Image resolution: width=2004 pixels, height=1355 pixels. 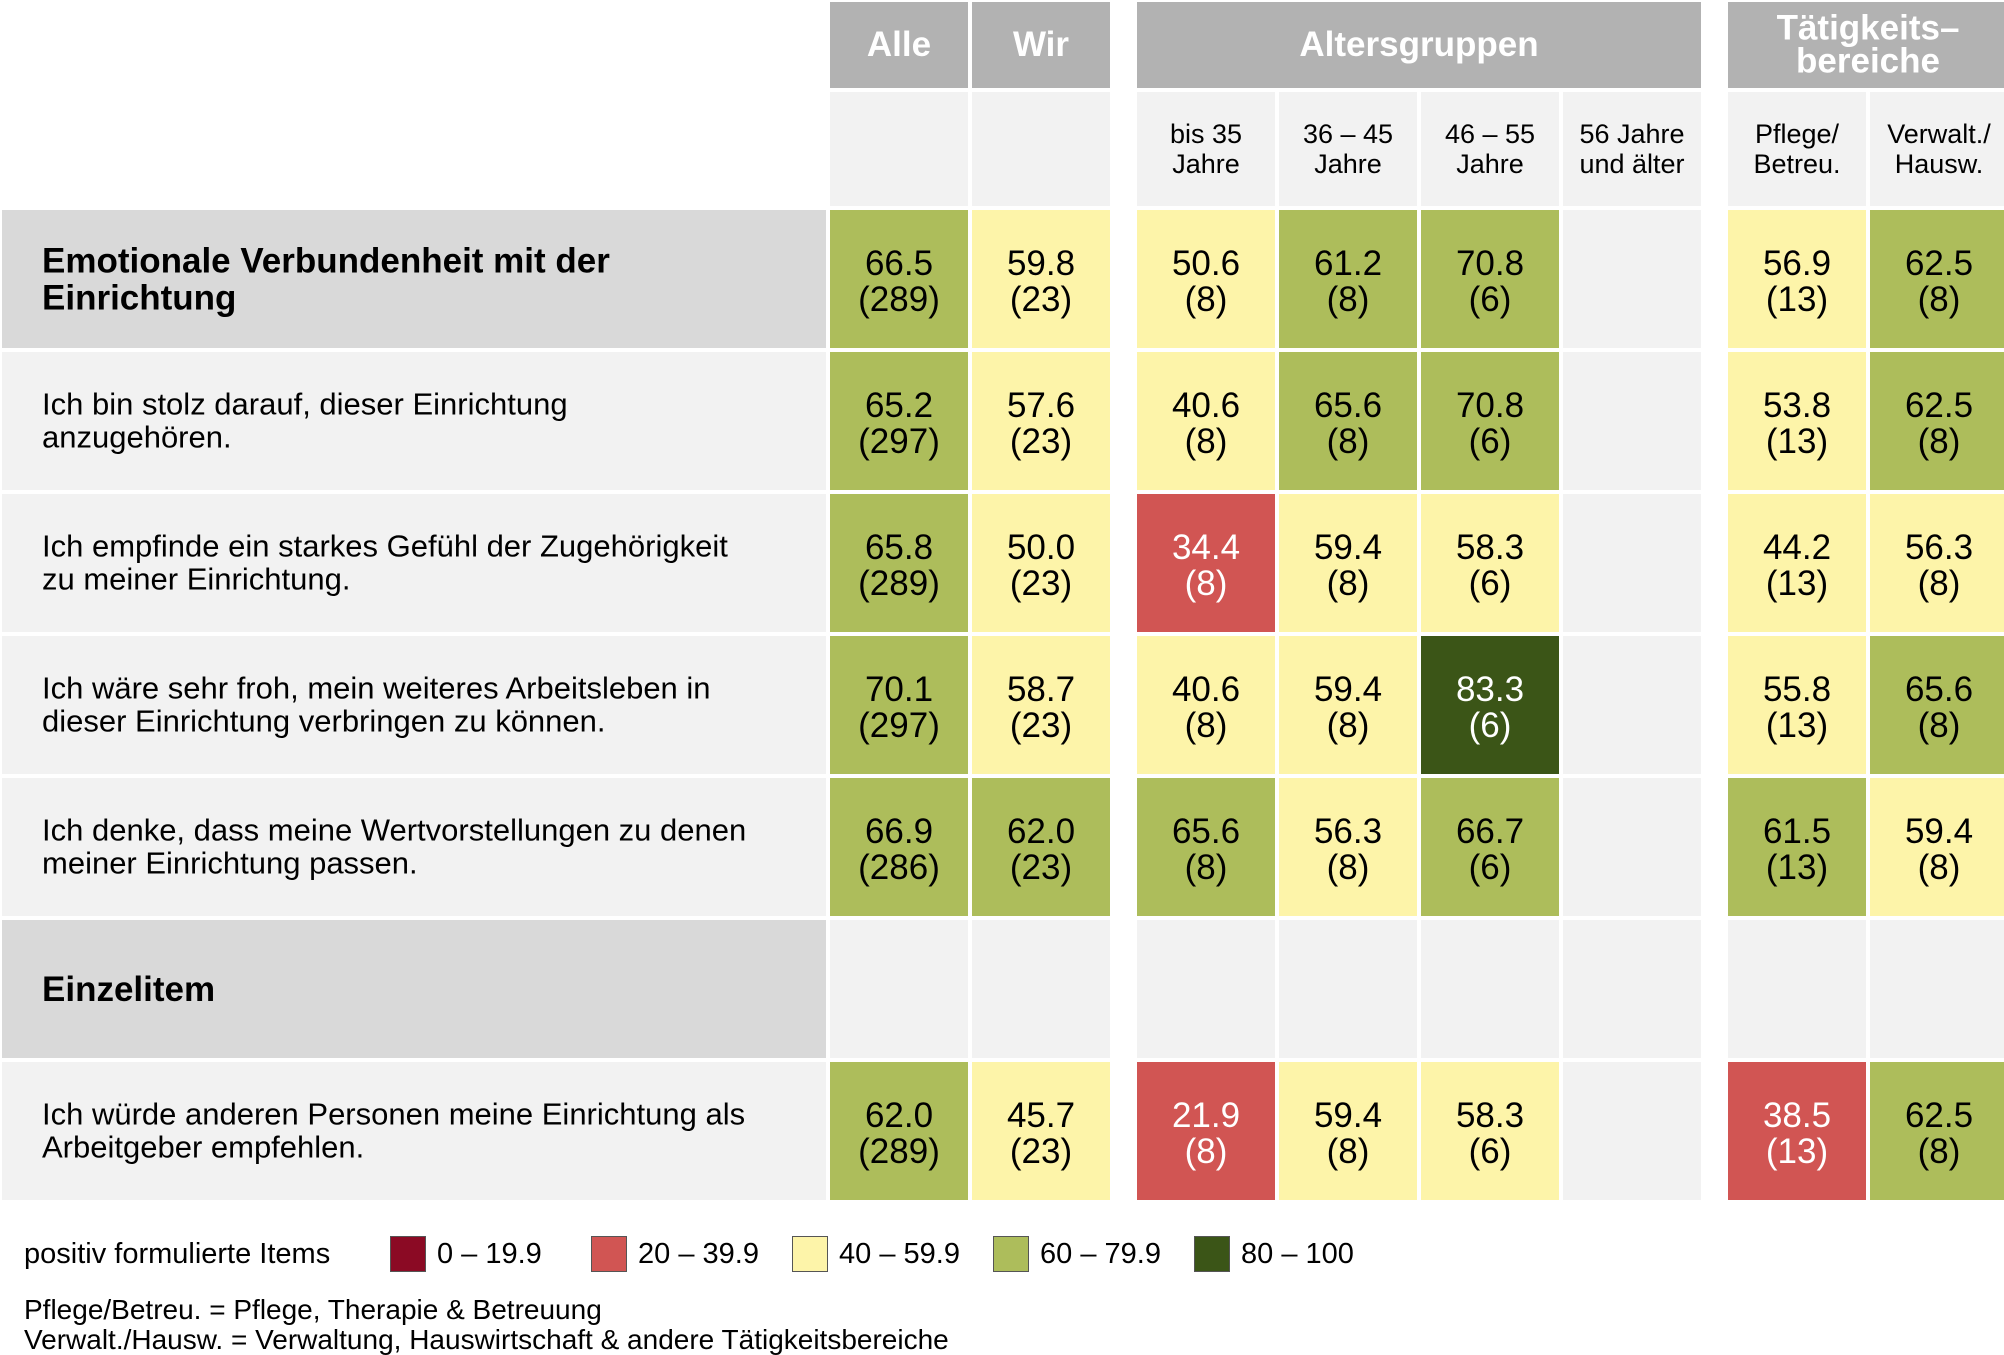 I want to click on subheader-label-6: Pflege/Betreu., so click(x=1796, y=149).